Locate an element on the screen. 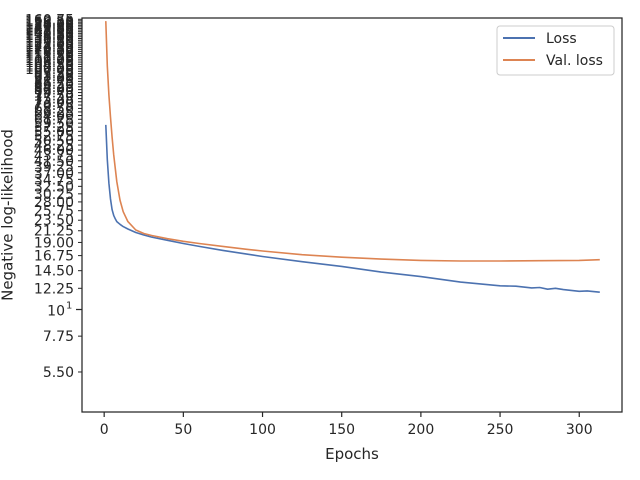 This screenshot has width=640, height=480. y-tick-label: 28.00 is located at coordinates (54, 203).